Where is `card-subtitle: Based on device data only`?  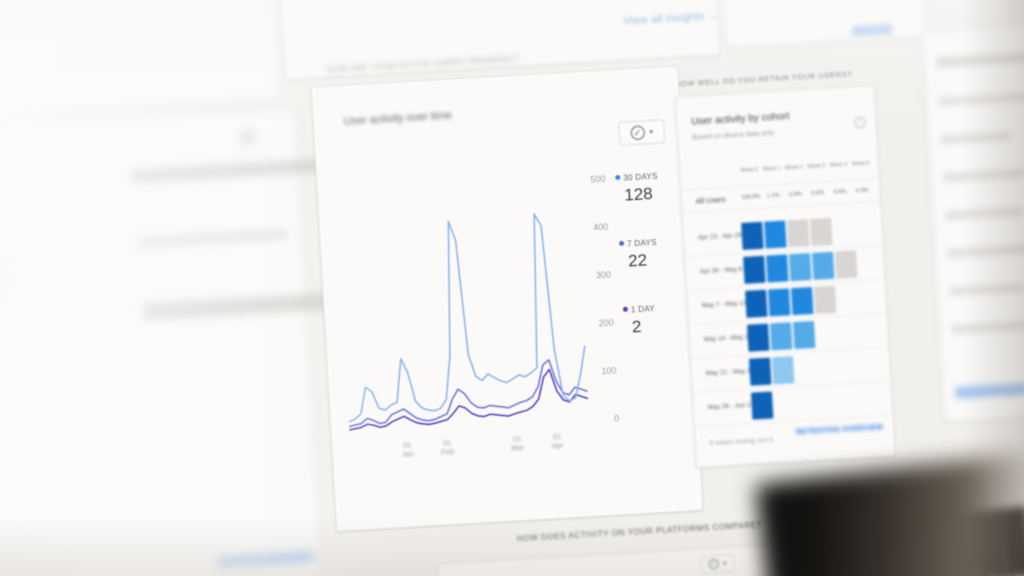
card-subtitle: Based on device data only is located at coordinates (733, 135).